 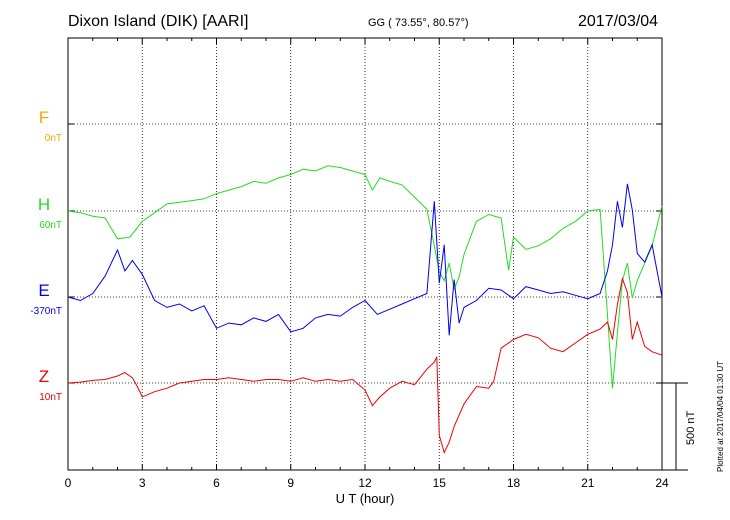 What do you see at coordinates (53, 138) in the screenshot?
I see `series-baseline-f: 0nT` at bounding box center [53, 138].